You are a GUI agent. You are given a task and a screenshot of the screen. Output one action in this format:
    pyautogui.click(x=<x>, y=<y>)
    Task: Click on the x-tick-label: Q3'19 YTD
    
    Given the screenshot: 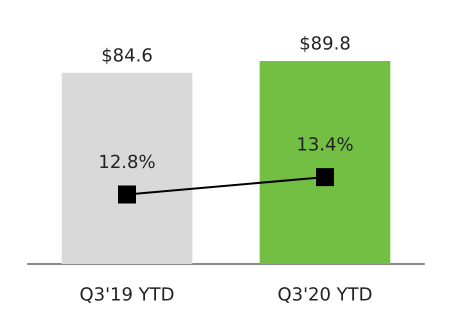 What is the action you would take?
    pyautogui.click(x=127, y=295)
    